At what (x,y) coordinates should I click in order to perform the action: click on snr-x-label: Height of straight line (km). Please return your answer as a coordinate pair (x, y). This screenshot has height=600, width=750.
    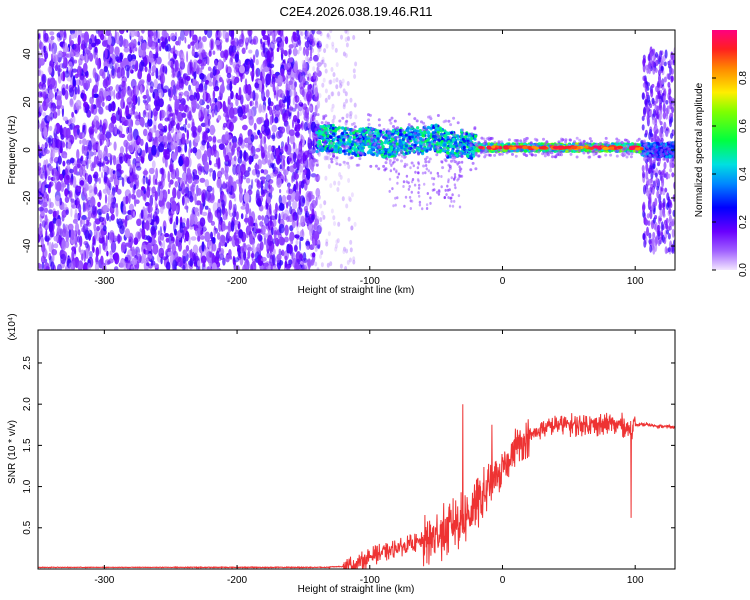
    Looking at the image, I should click on (356, 589).